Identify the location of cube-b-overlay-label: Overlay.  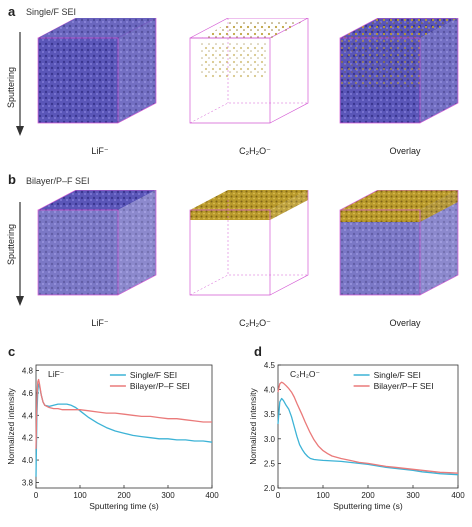
(405, 323).